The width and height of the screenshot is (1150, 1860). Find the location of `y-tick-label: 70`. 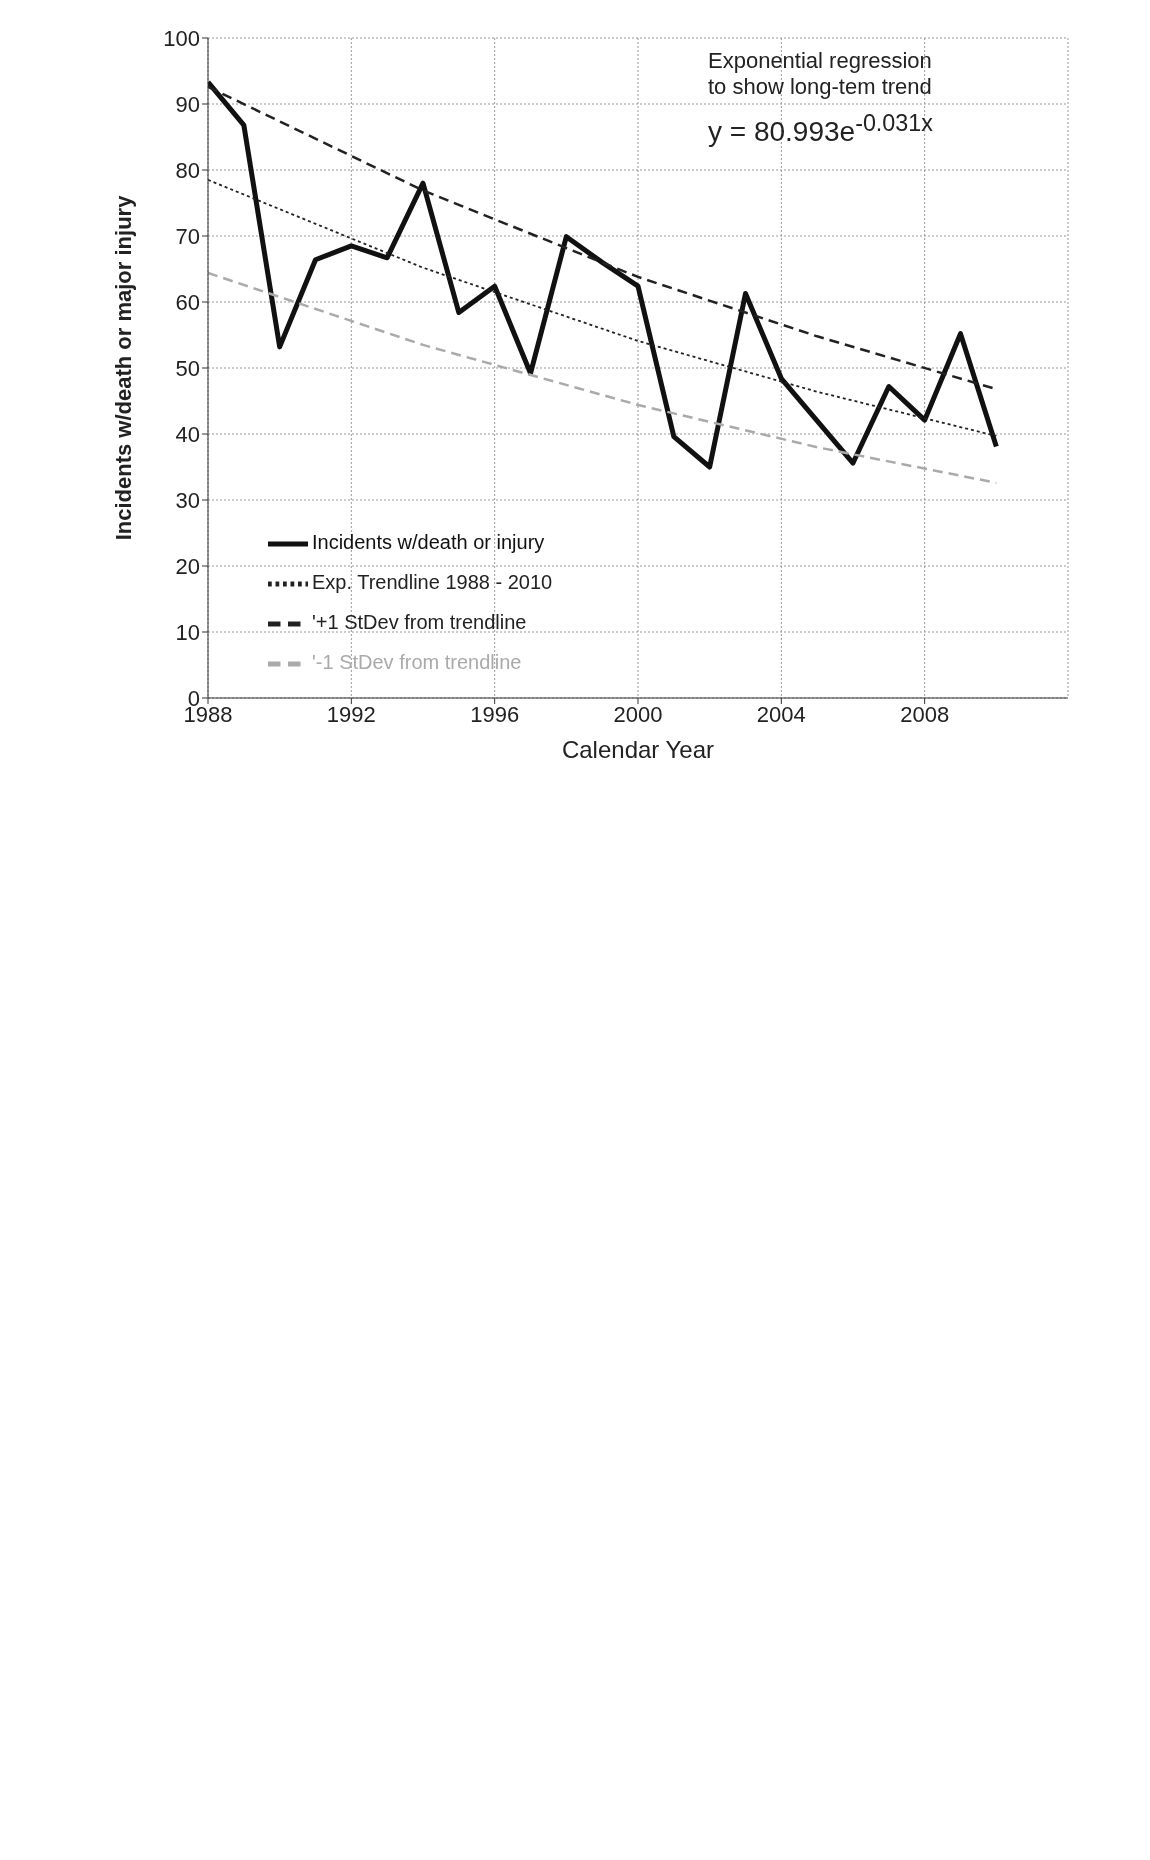

y-tick-label: 70 is located at coordinates (187, 236).